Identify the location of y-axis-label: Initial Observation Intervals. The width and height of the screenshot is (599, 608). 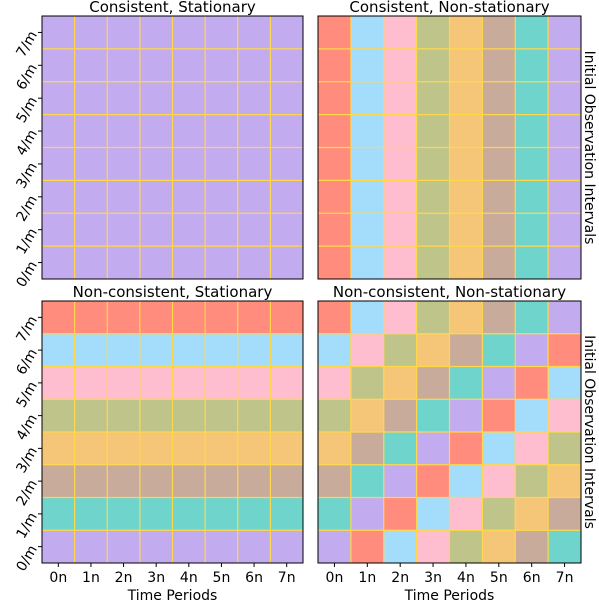
(589, 432).